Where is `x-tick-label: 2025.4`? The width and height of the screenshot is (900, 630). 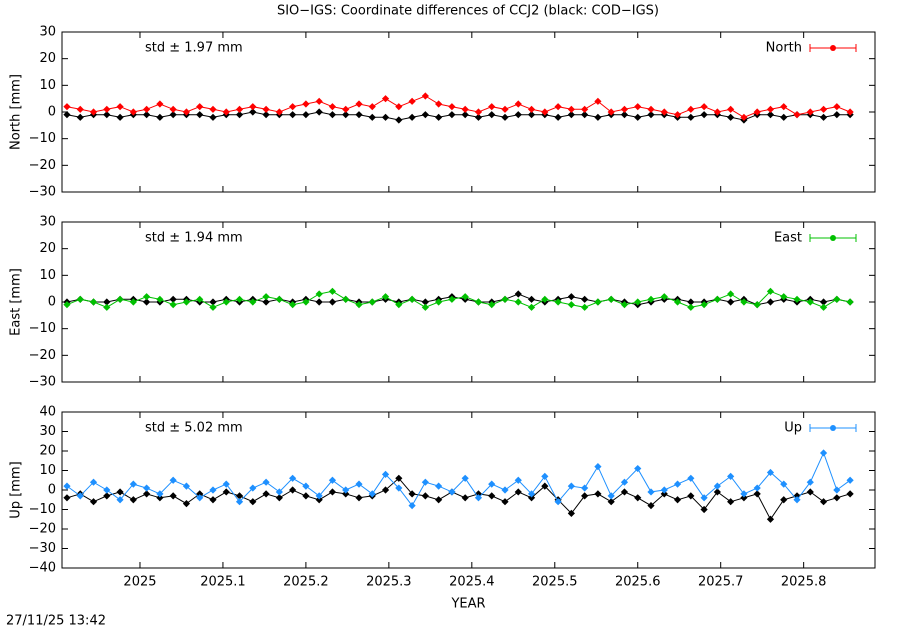
x-tick-label: 2025.4 is located at coordinates (472, 582).